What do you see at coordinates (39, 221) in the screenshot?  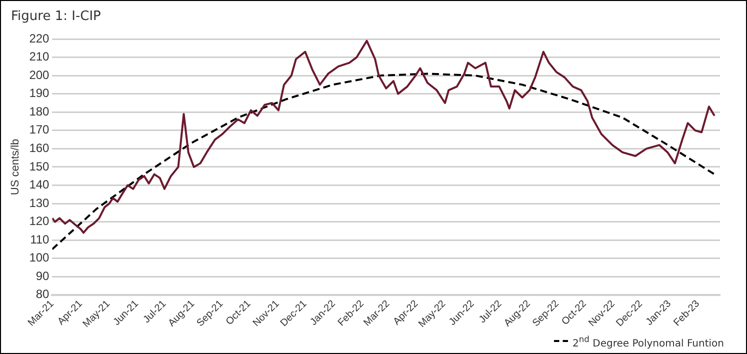 I see `y-tick-label: 120` at bounding box center [39, 221].